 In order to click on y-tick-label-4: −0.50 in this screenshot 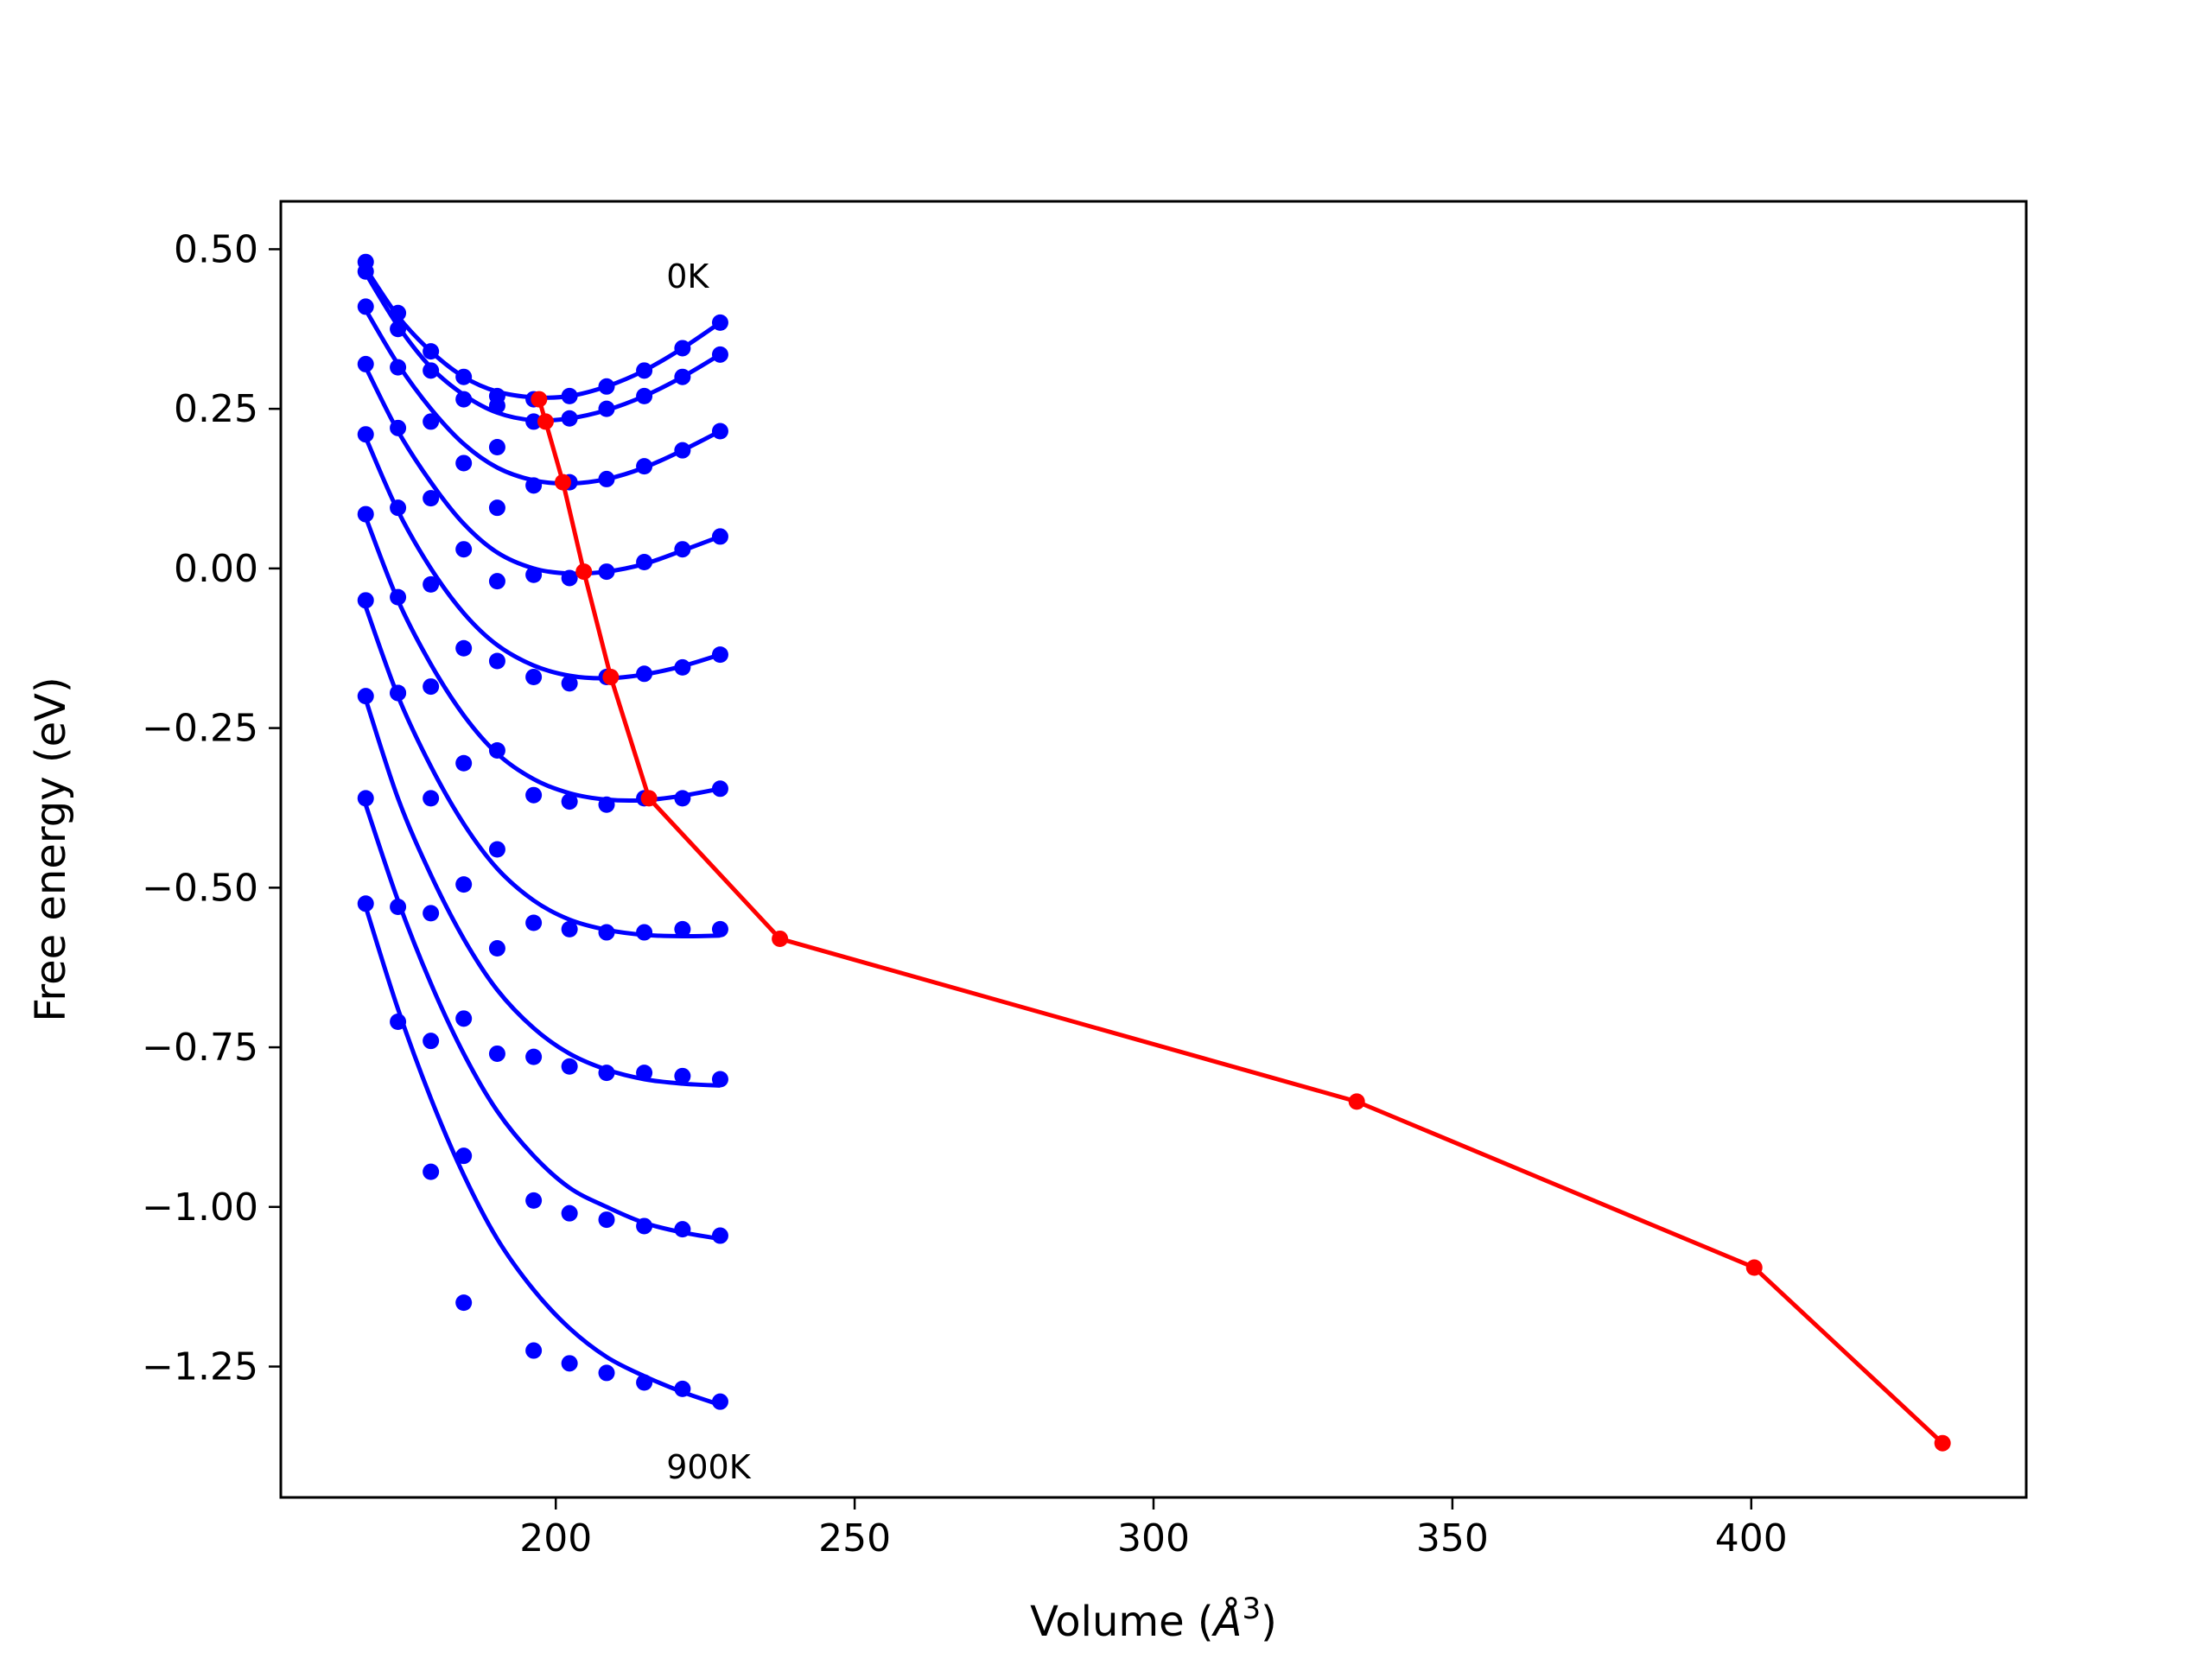, I will do `click(200, 888)`.